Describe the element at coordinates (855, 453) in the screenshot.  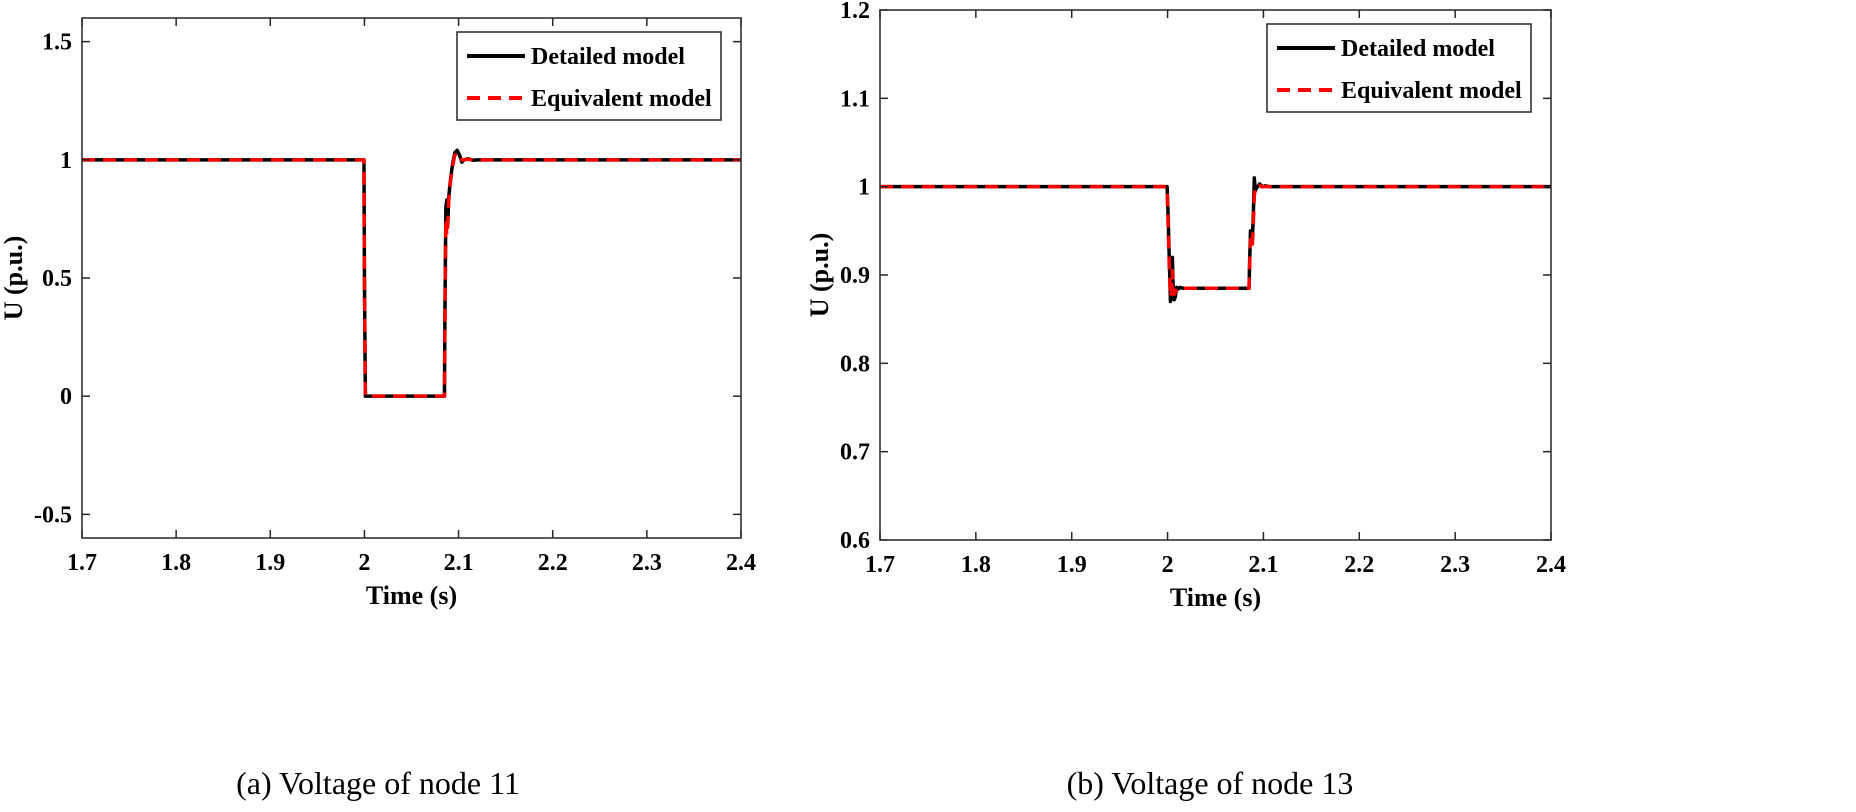
I see `y-tick-label: 0.7` at that location.